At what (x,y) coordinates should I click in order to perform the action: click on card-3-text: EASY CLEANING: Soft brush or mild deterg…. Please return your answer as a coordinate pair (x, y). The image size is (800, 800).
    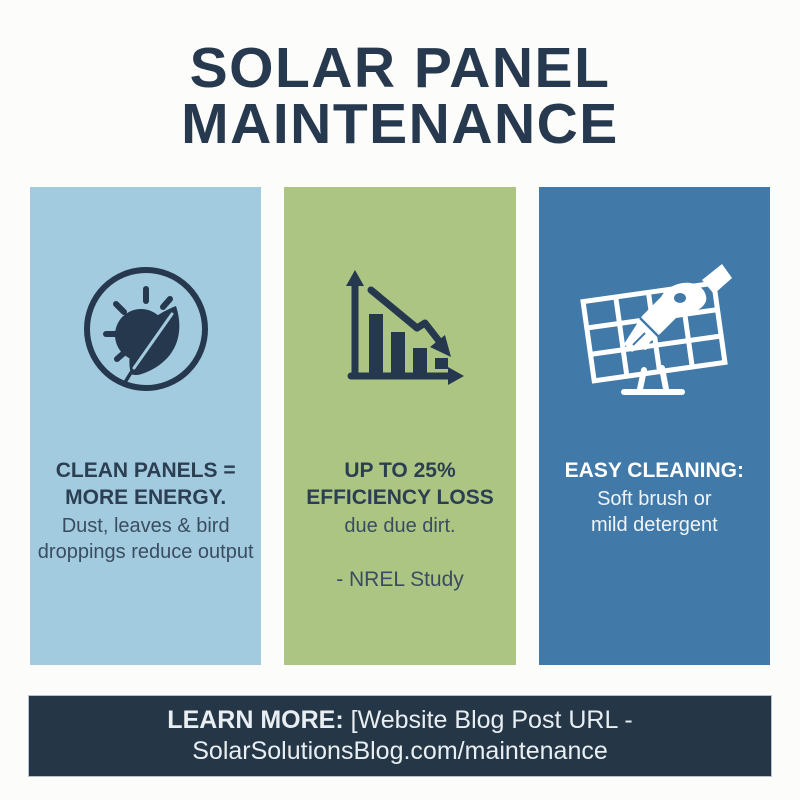
    Looking at the image, I should click on (654, 497).